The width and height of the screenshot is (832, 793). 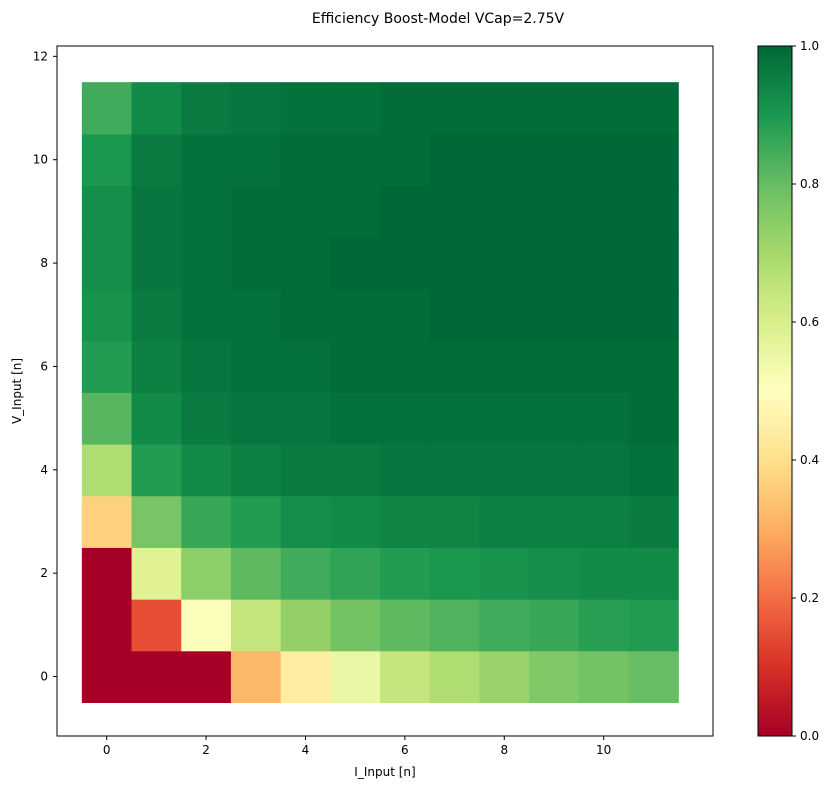 What do you see at coordinates (17, 391) in the screenshot?
I see `y-axis-label: V_Input [n]` at bounding box center [17, 391].